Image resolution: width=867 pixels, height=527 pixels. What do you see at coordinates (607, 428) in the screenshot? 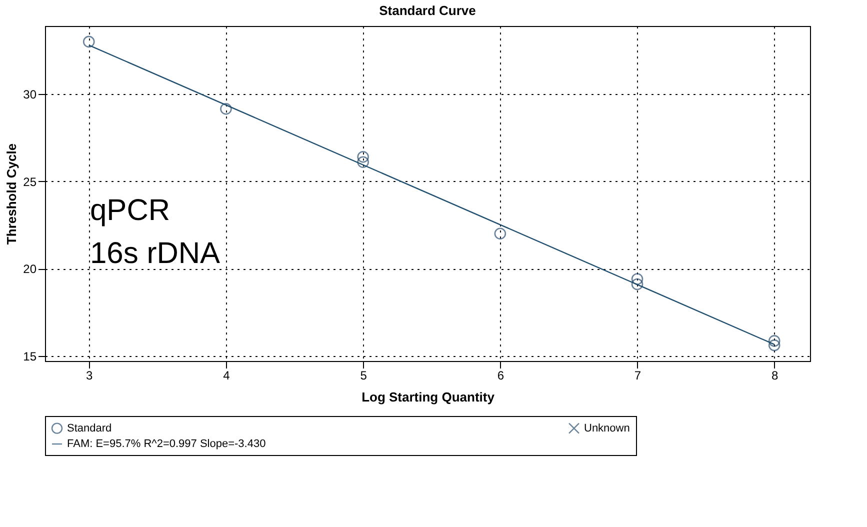
I see `legend-label: Unknown` at bounding box center [607, 428].